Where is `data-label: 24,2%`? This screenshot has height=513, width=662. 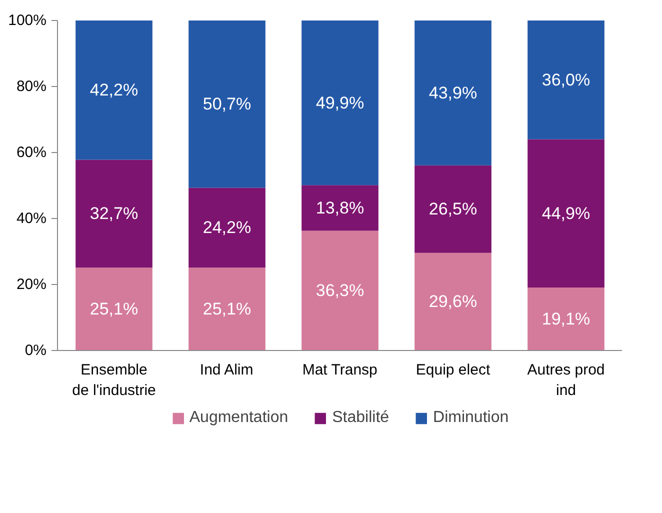
data-label: 24,2% is located at coordinates (227, 228).